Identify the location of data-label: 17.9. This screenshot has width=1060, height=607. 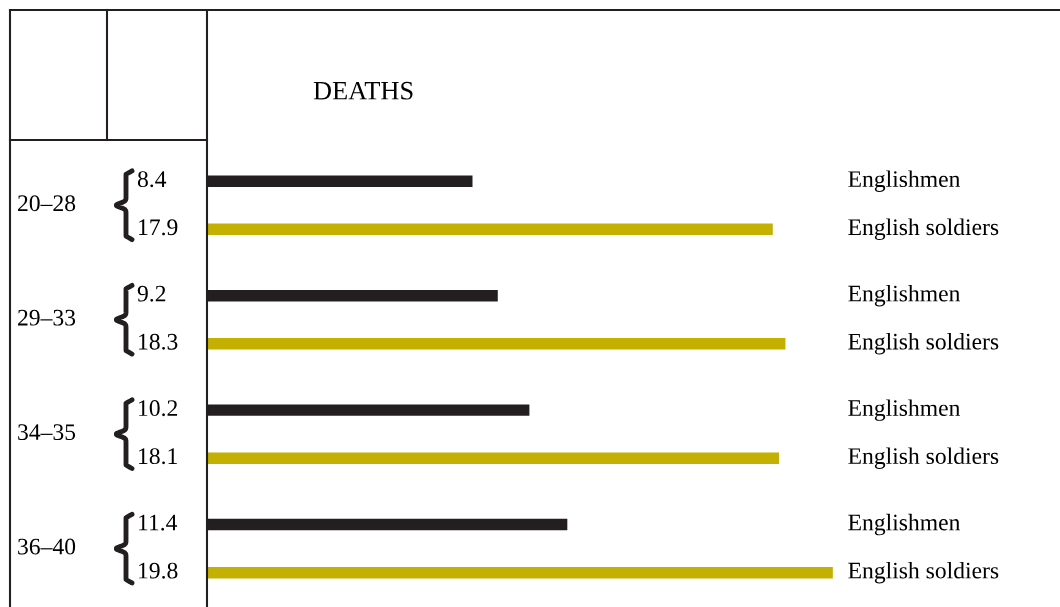
(158, 227).